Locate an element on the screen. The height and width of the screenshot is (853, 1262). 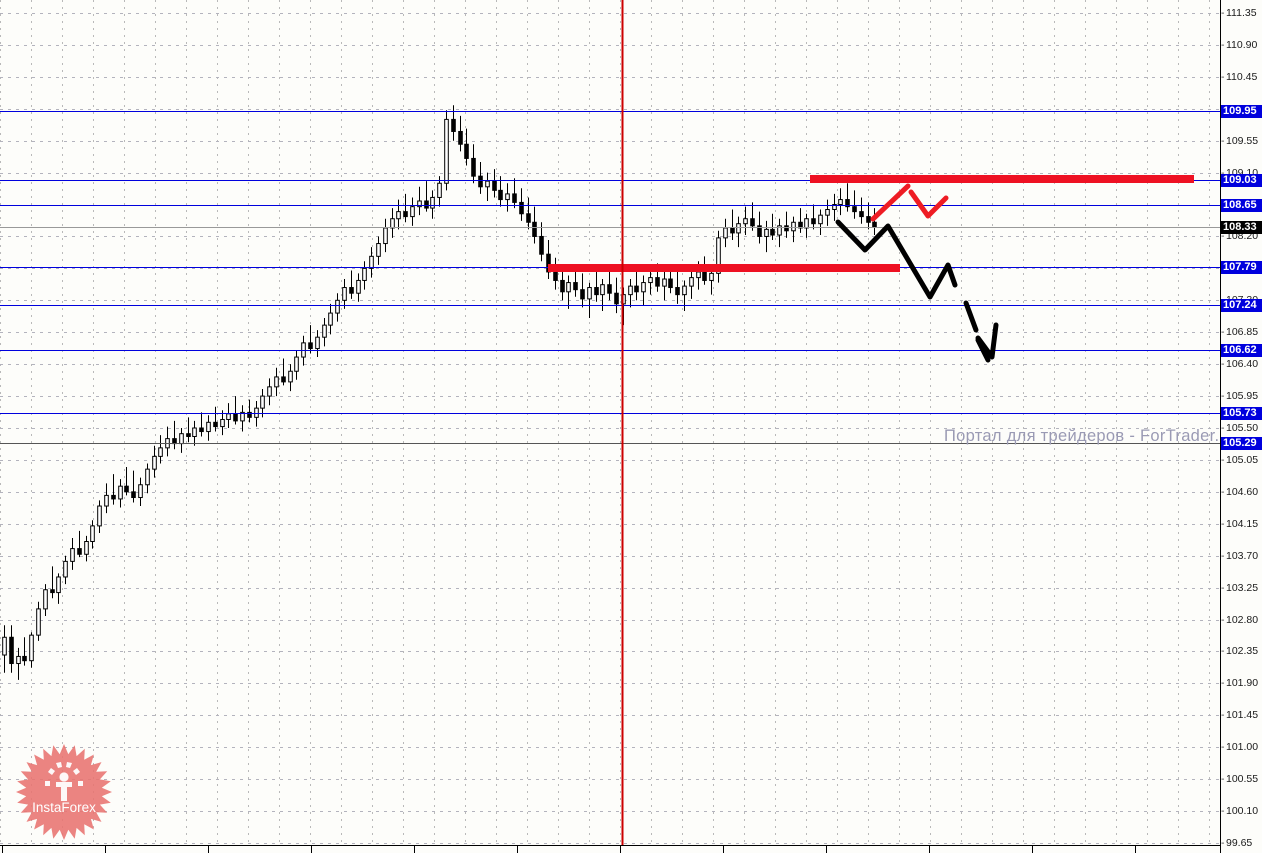
price-label-105.73: 105.73 is located at coordinates (1241, 413).